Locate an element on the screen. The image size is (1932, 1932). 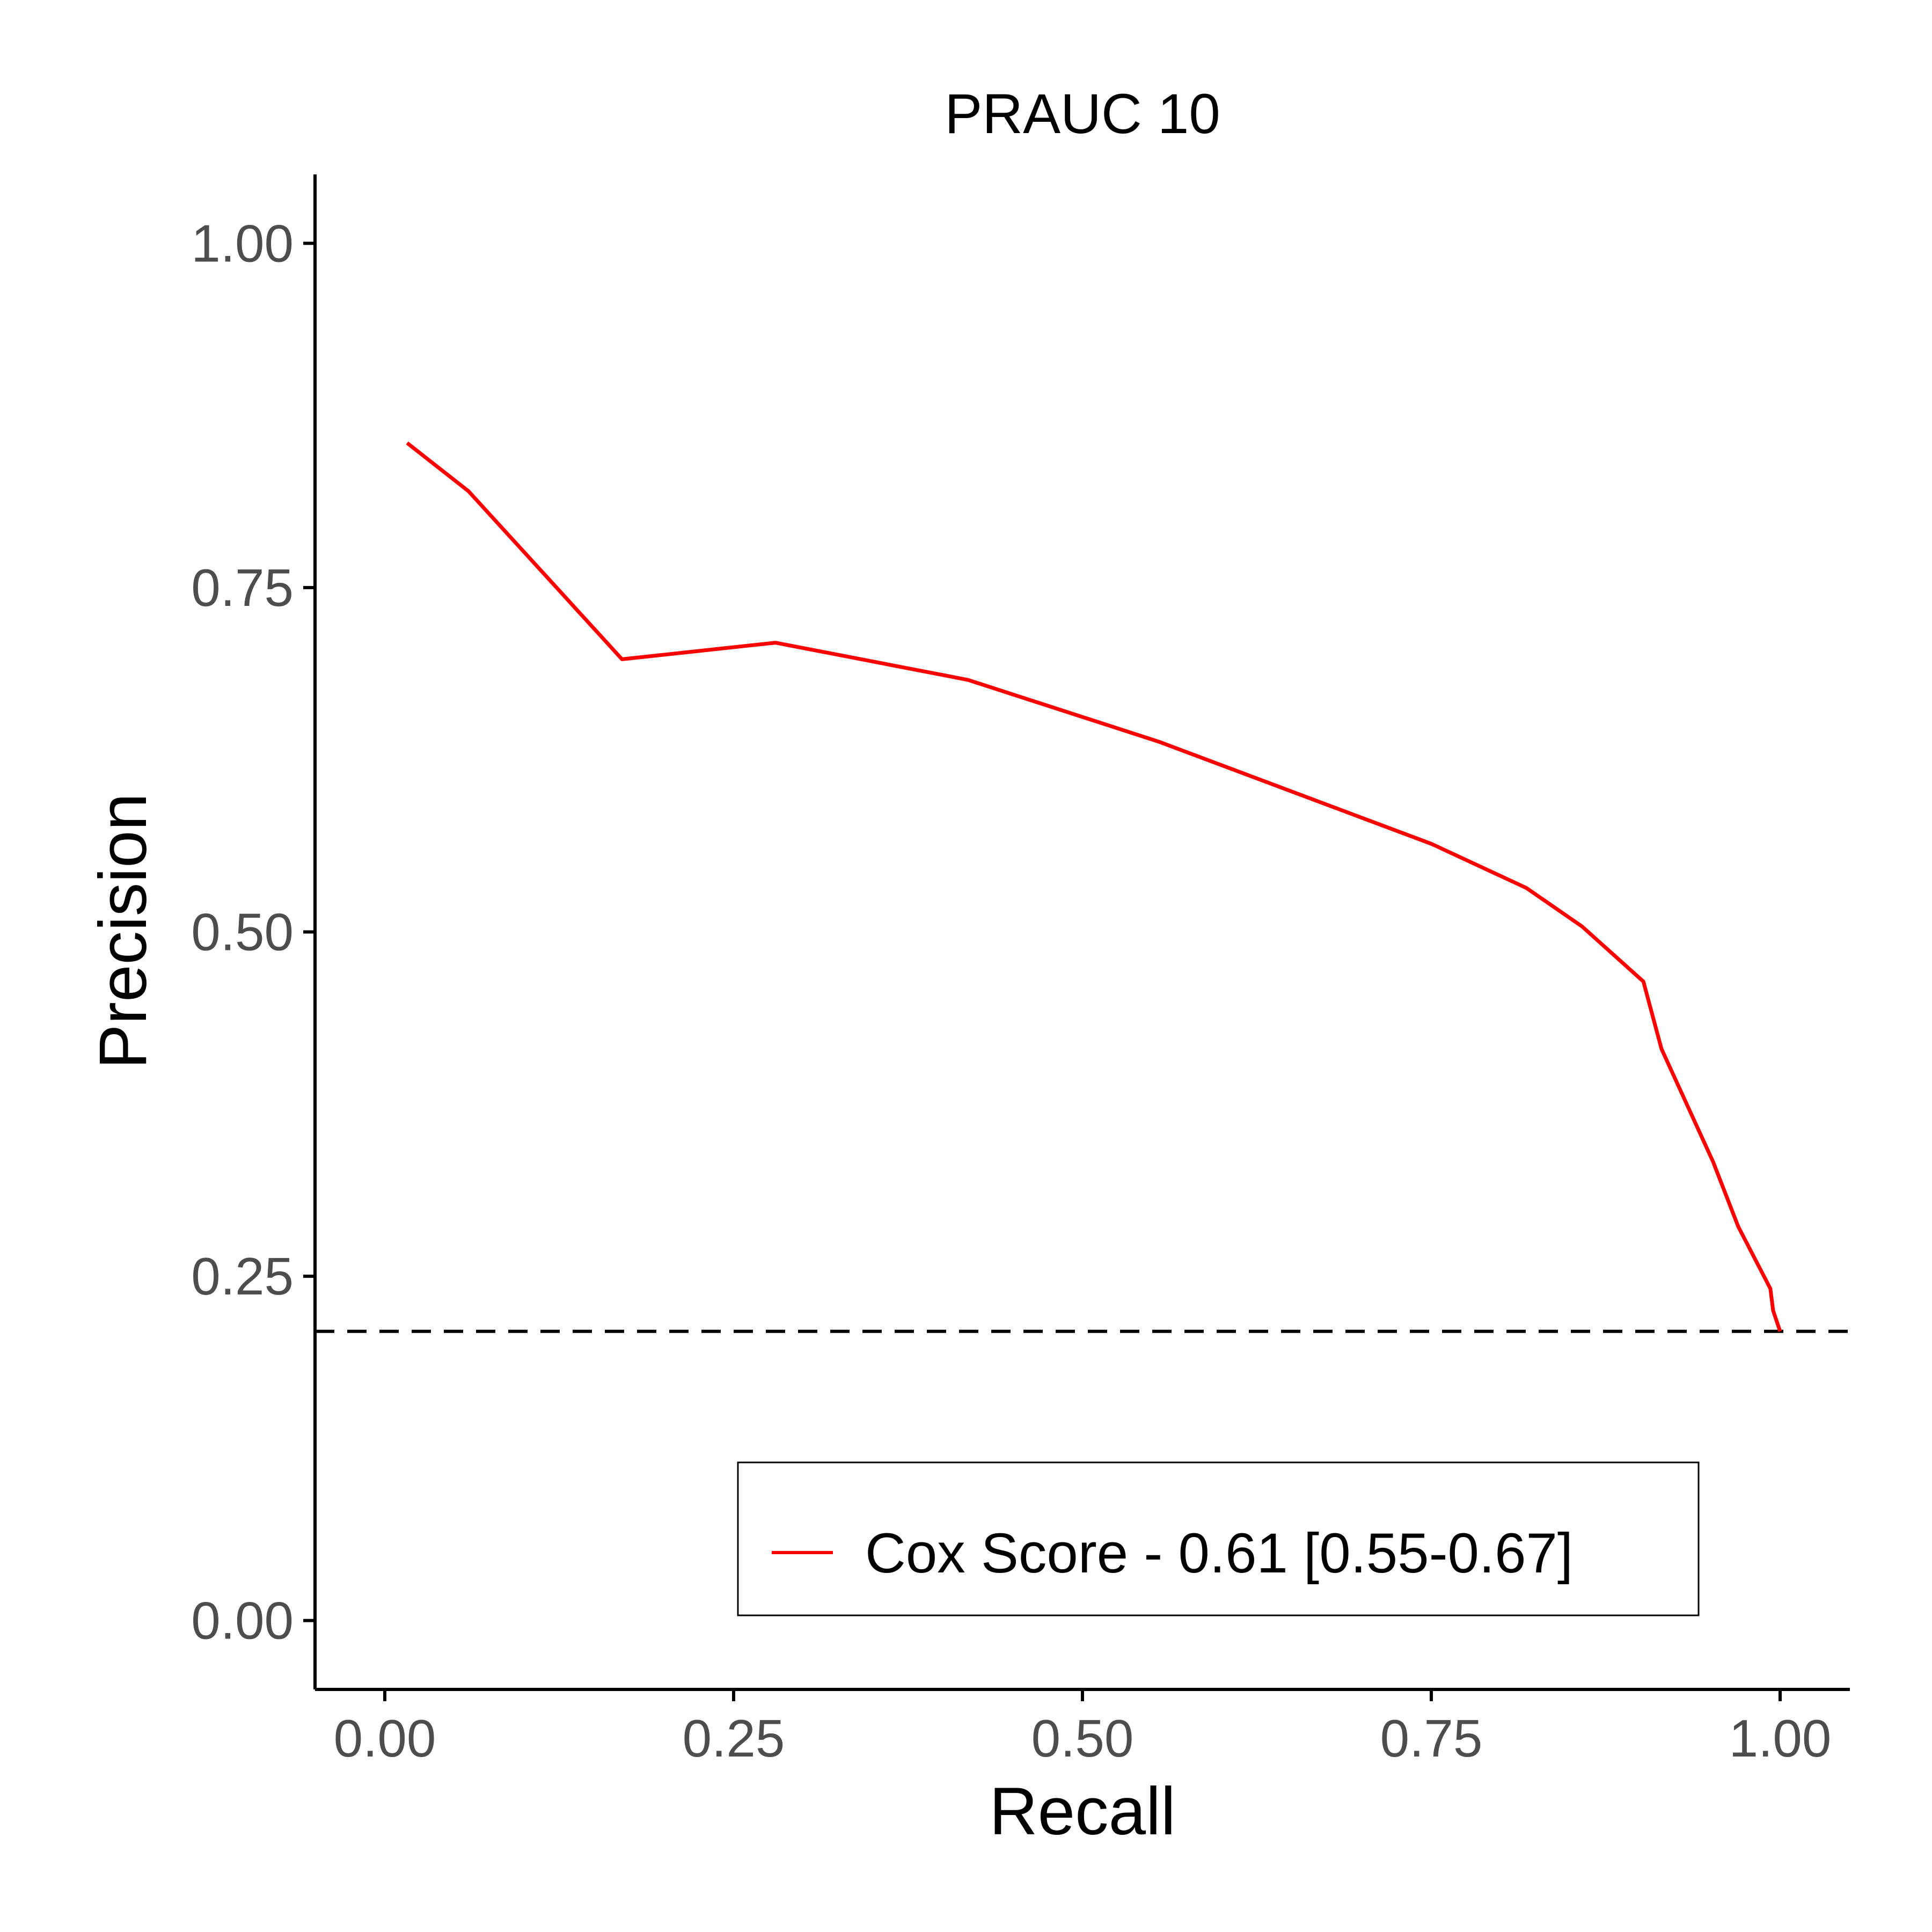
x-tick-label: 0.25 is located at coordinates (734, 1738).